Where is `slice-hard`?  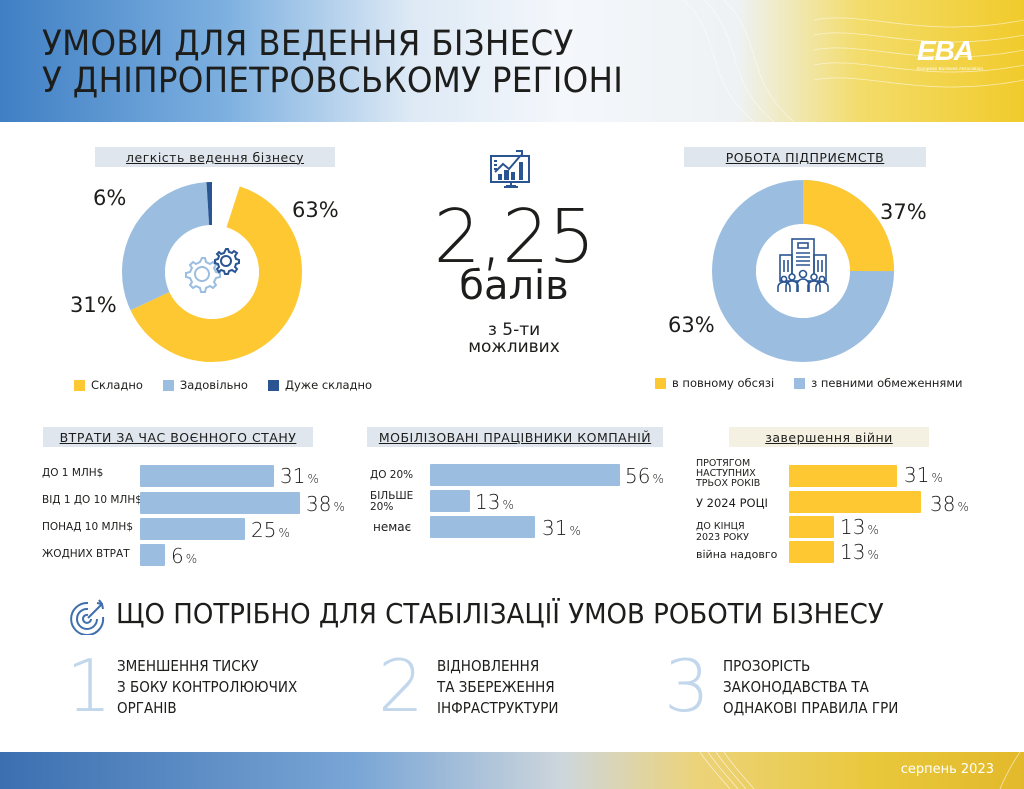 slice-hard is located at coordinates (212, 272).